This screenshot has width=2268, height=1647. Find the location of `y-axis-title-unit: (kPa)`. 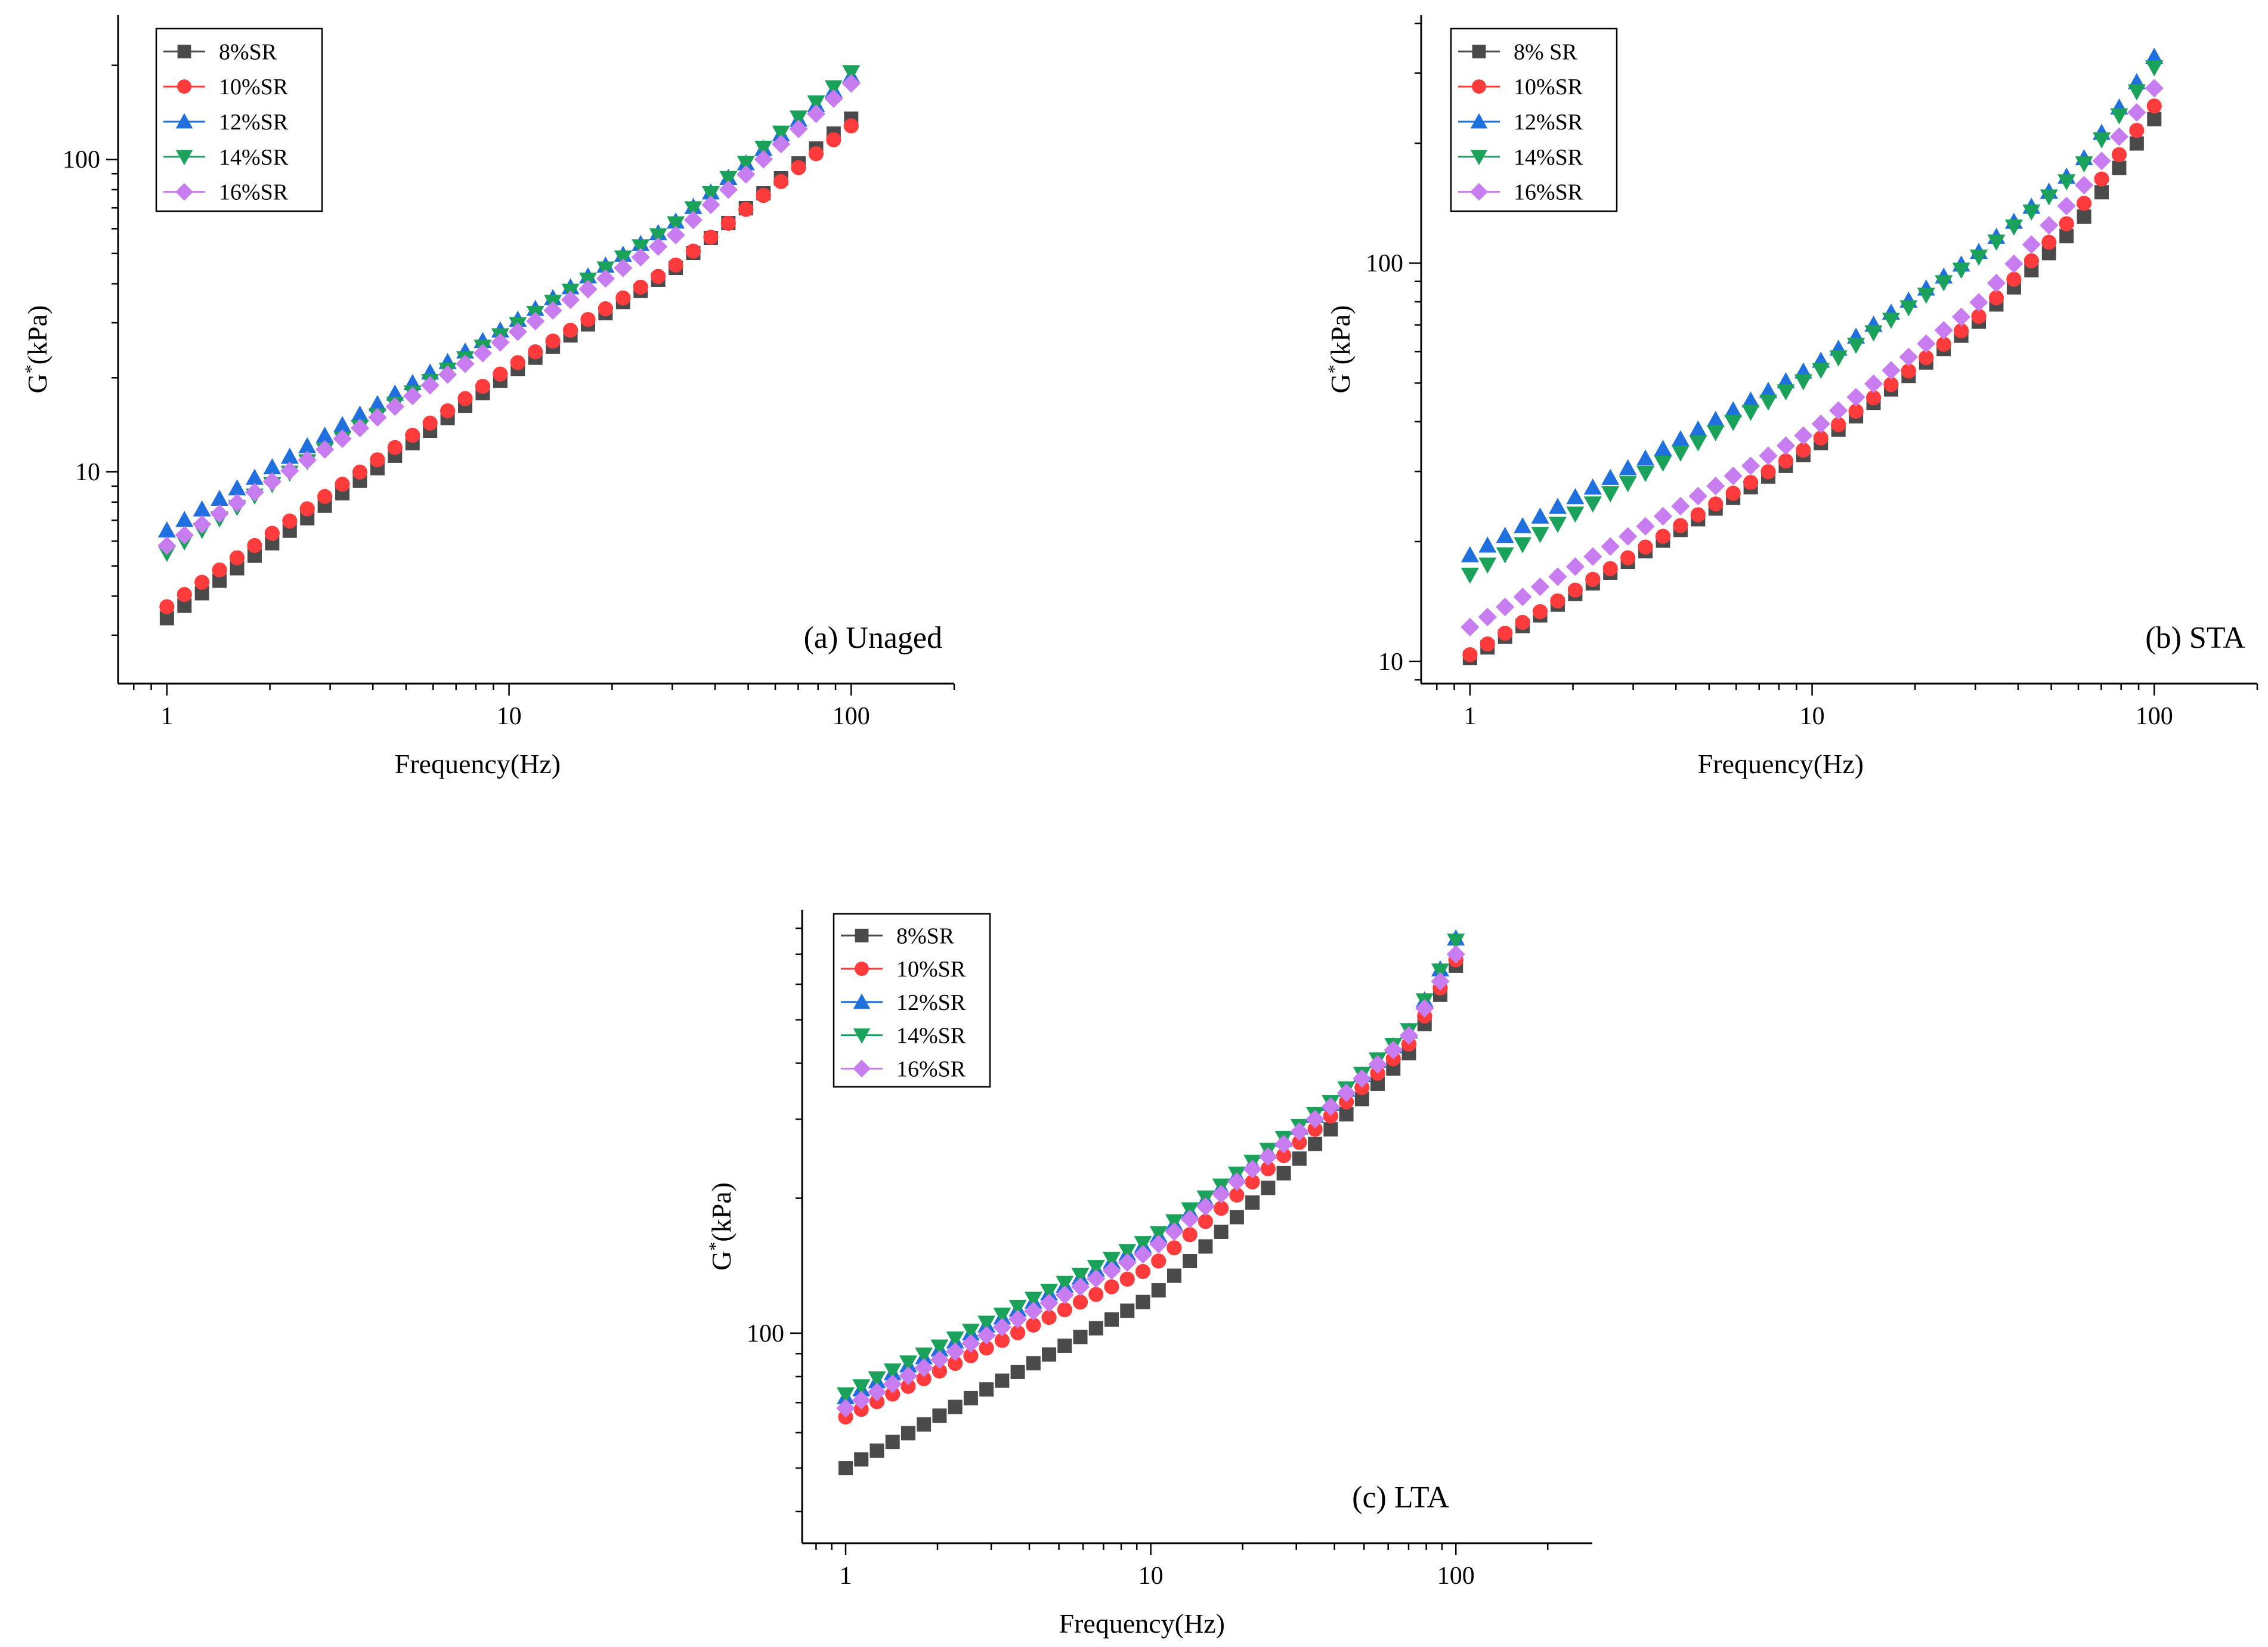

y-axis-title-unit: (kPa) is located at coordinates (722, 1212).